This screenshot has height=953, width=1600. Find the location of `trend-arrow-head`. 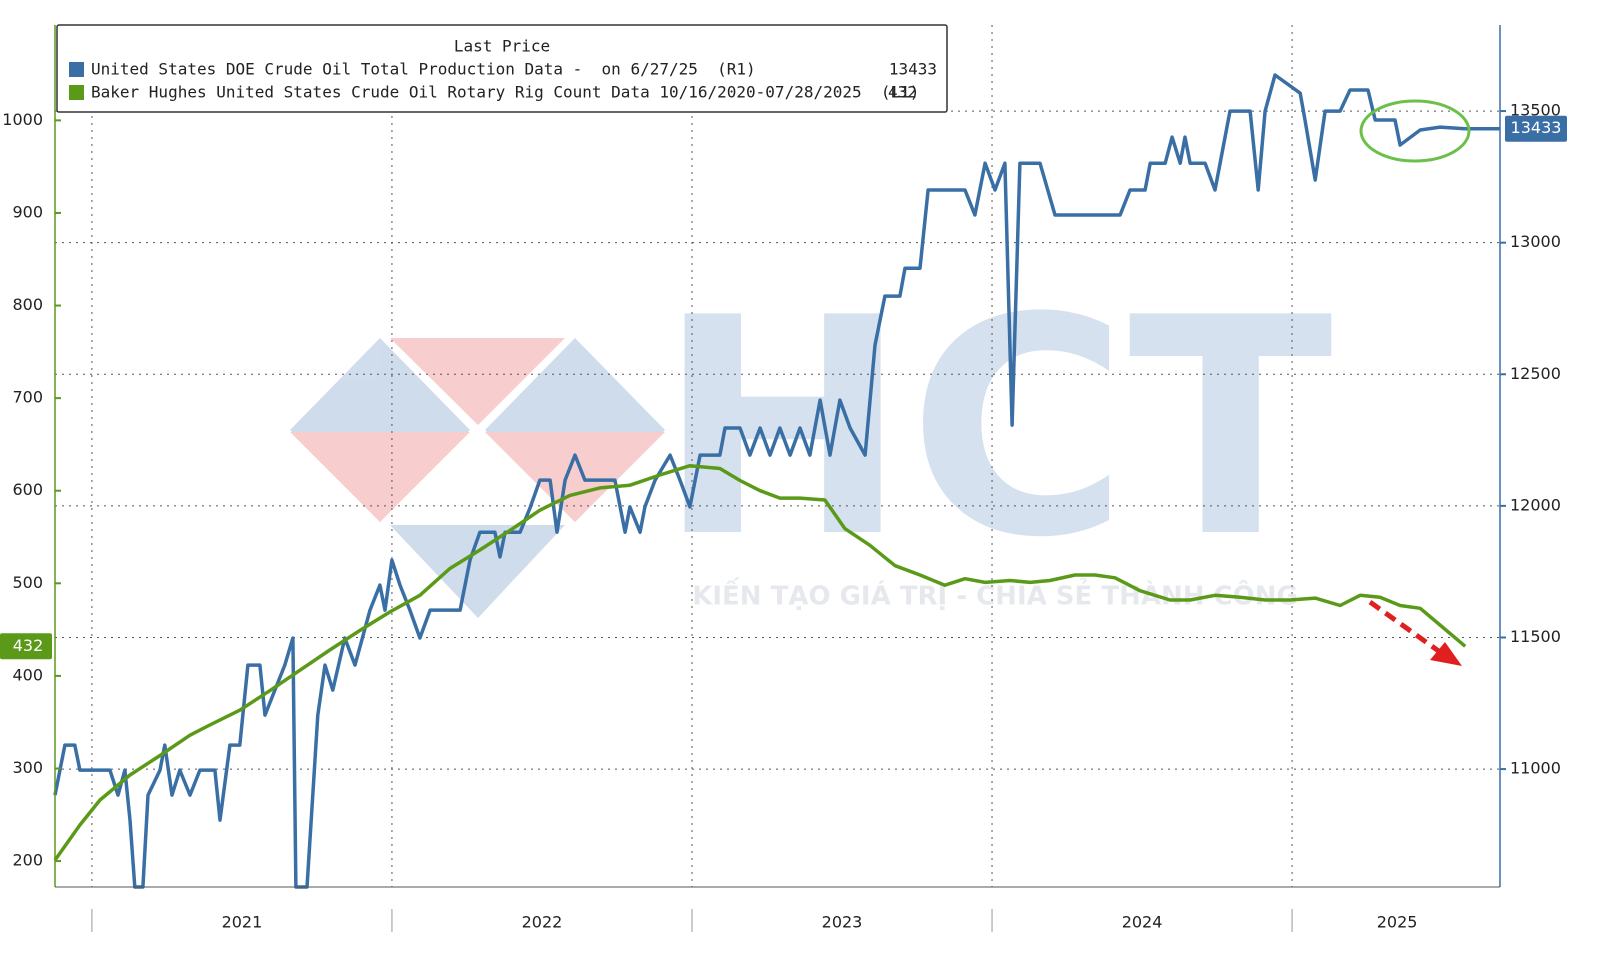

trend-arrow-head is located at coordinates (1446, 654).